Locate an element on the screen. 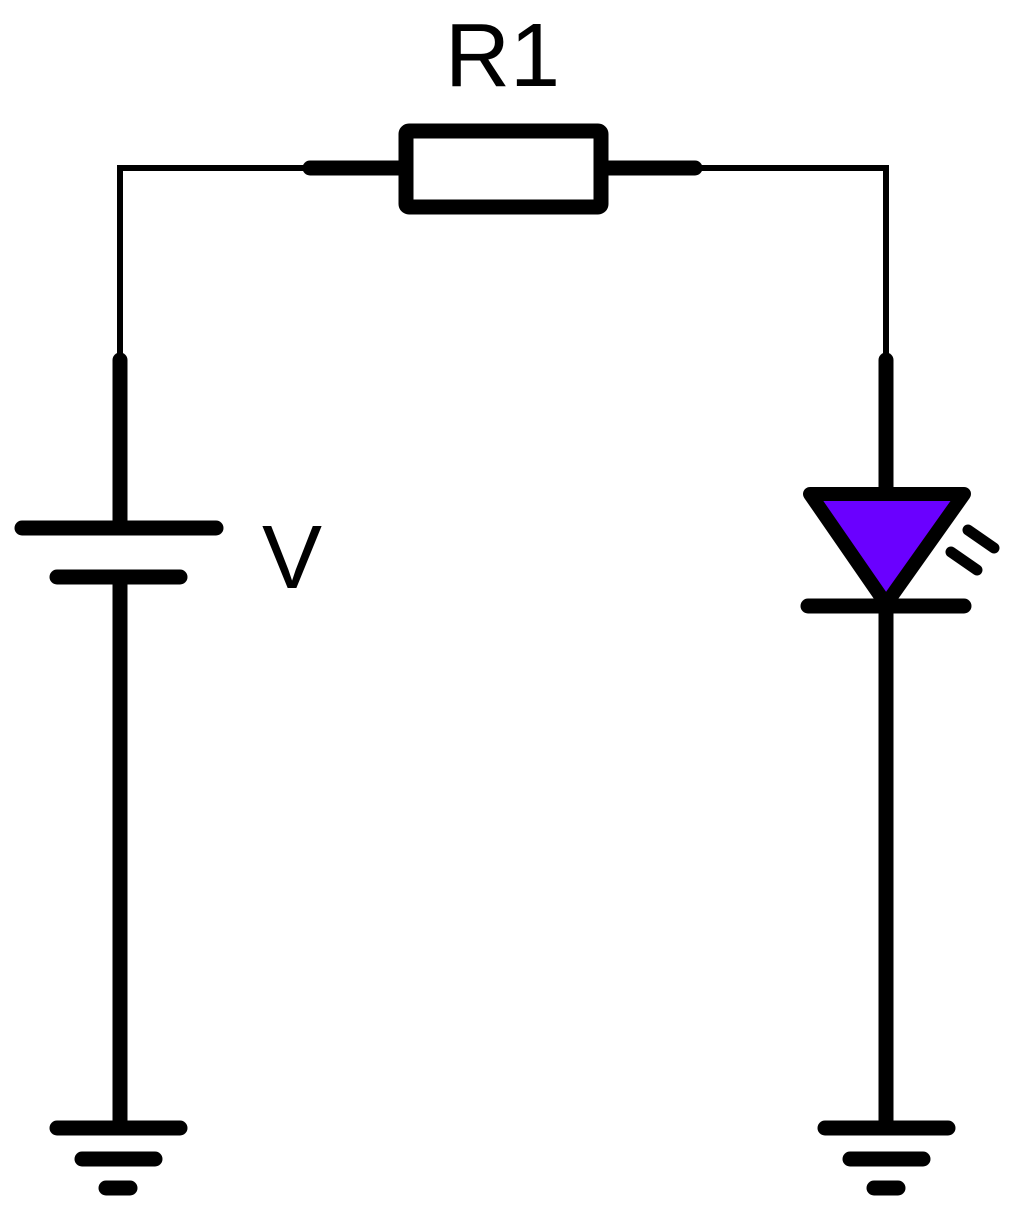  source-label: V is located at coordinates (292, 558).